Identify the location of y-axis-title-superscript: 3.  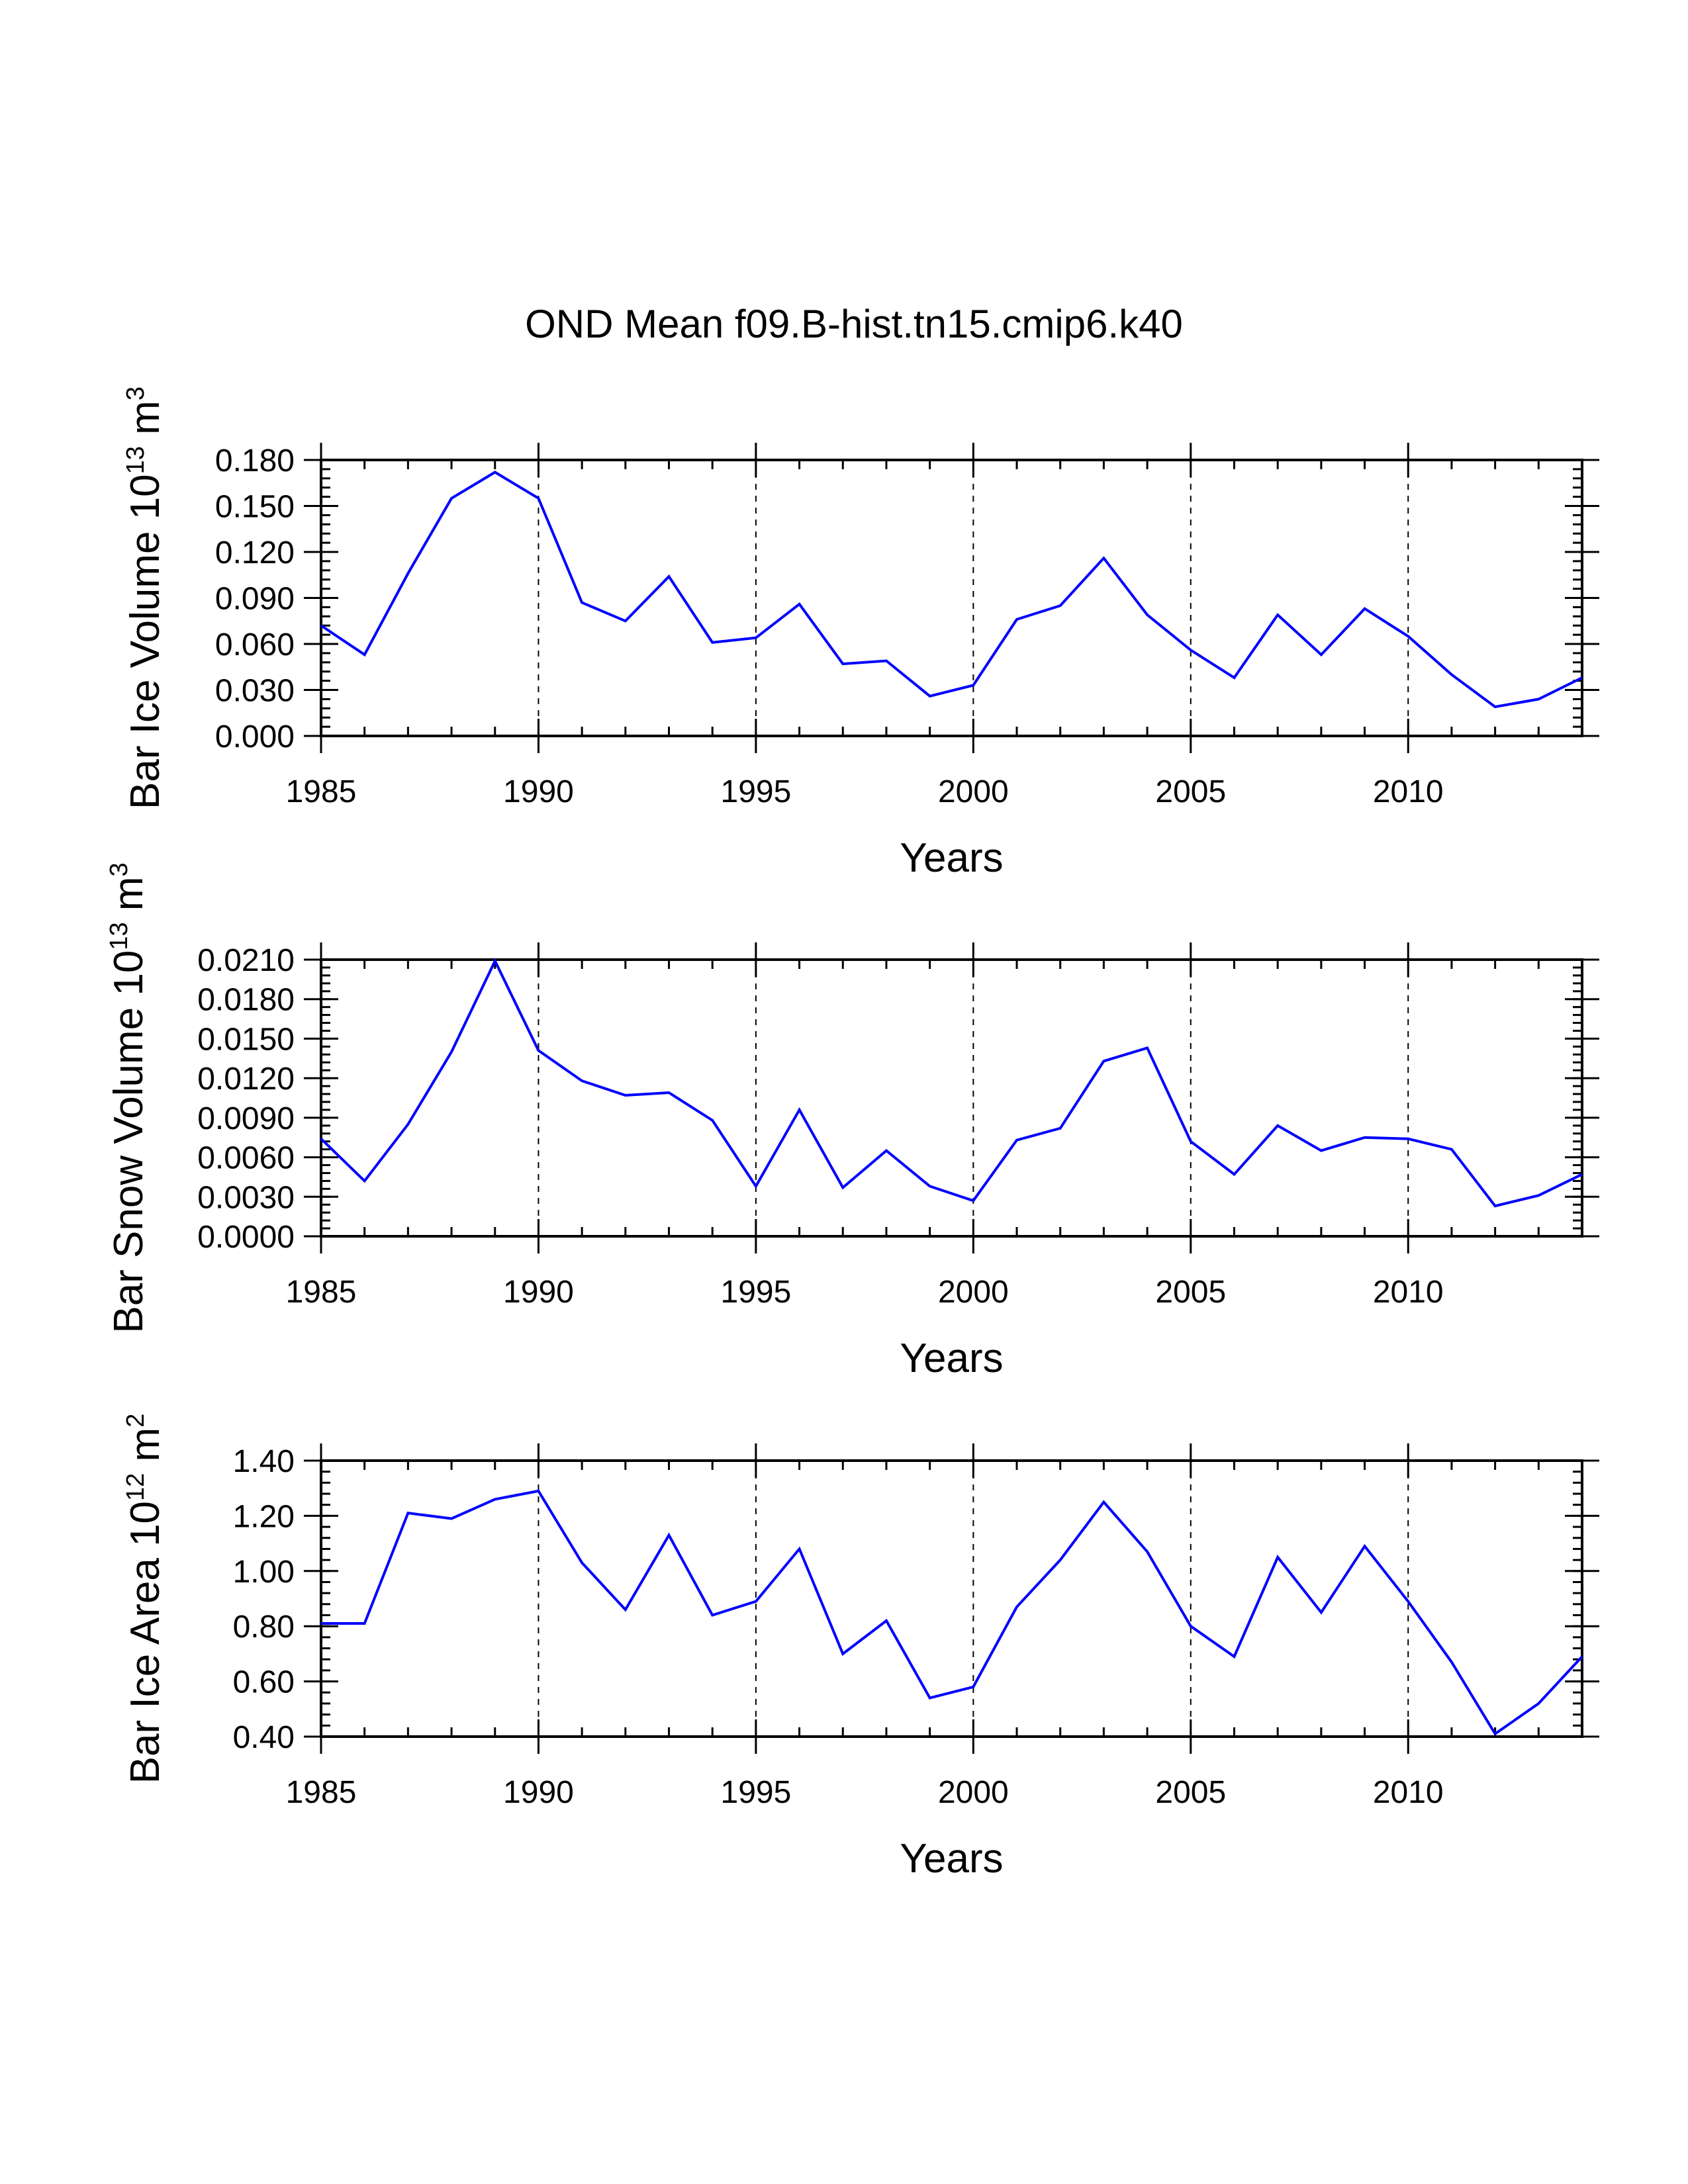
(136, 393).